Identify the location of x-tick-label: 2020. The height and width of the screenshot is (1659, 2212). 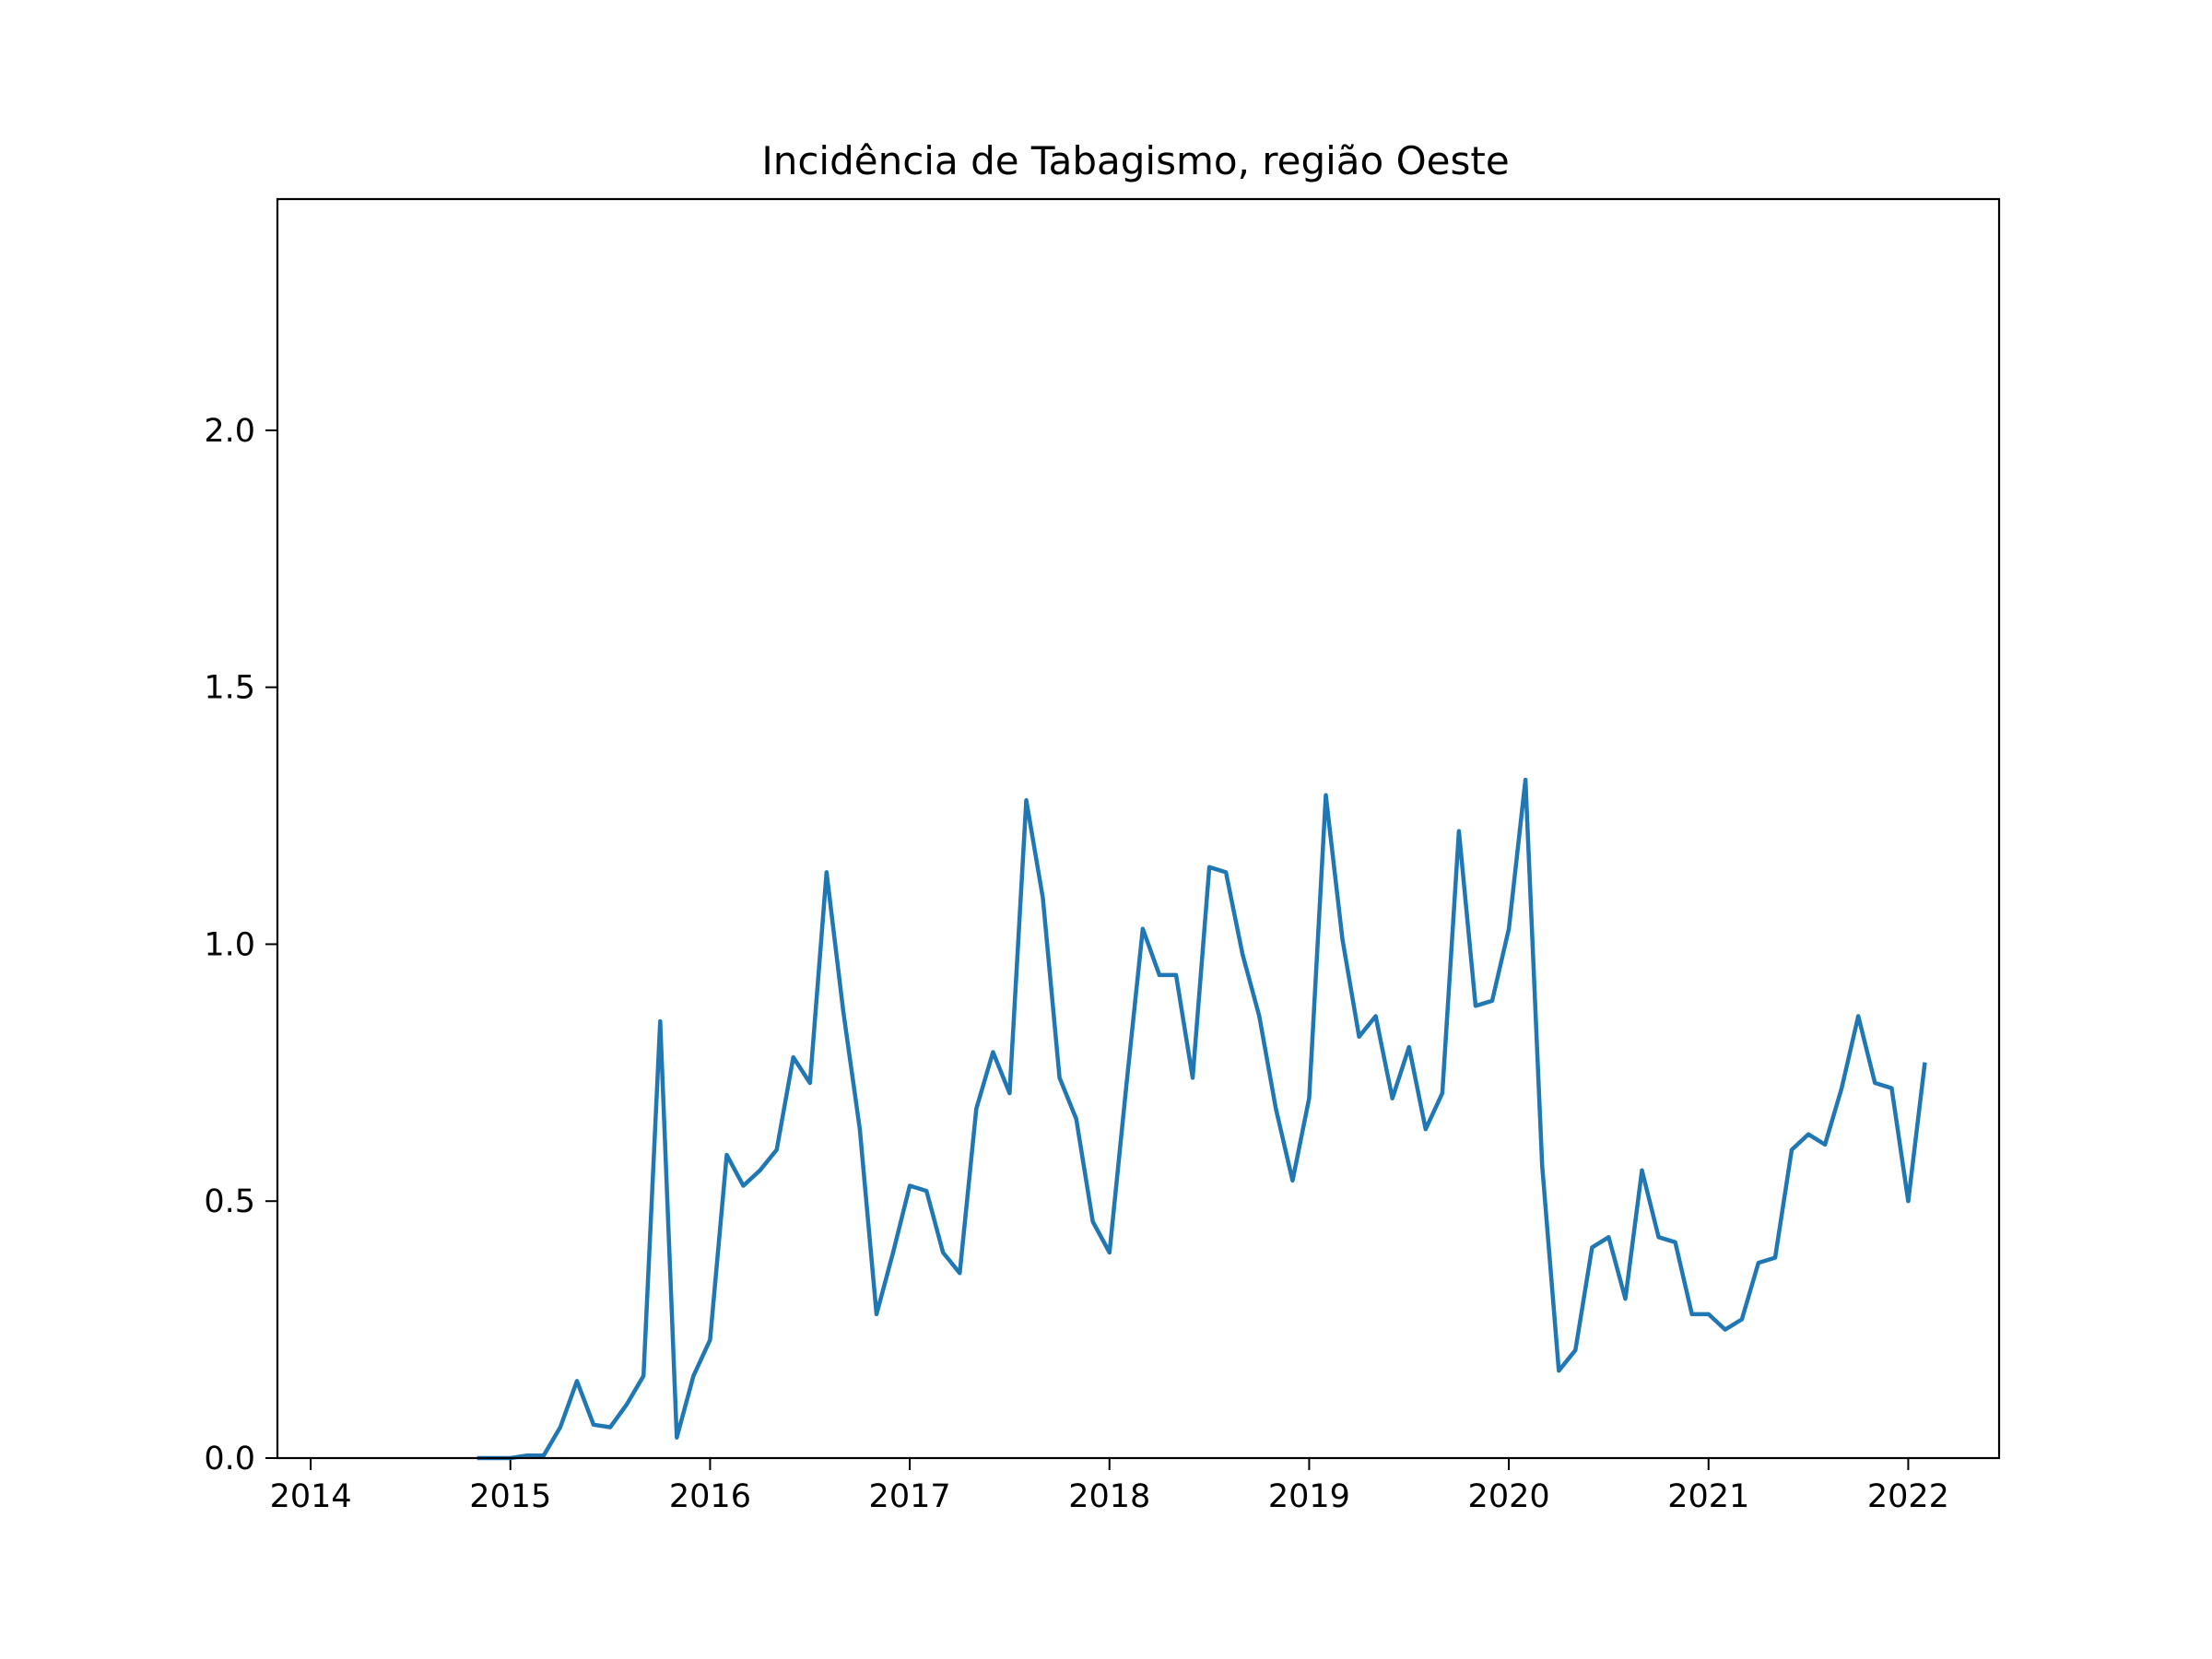
(1509, 1496).